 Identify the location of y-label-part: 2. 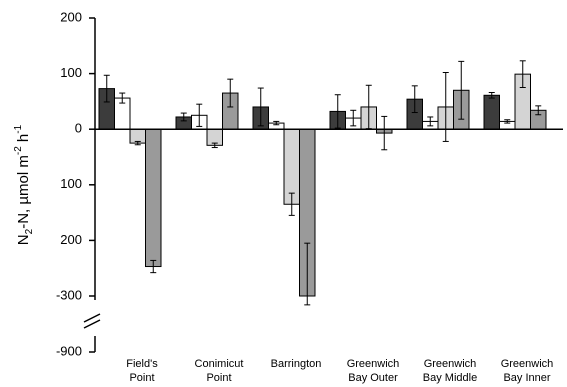
(29, 231).